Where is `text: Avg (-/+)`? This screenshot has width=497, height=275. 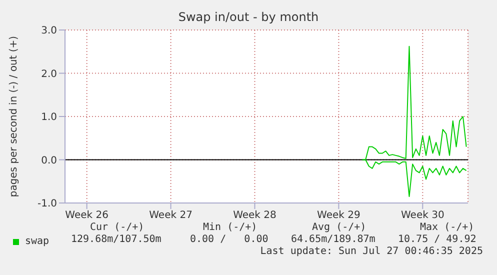 text: Avg (-/+) is located at coordinates (339, 227).